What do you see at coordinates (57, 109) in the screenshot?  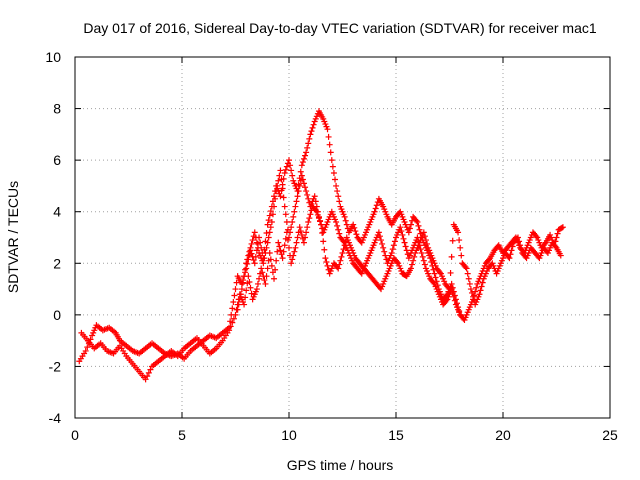 I see `y-tick-label: 8` at bounding box center [57, 109].